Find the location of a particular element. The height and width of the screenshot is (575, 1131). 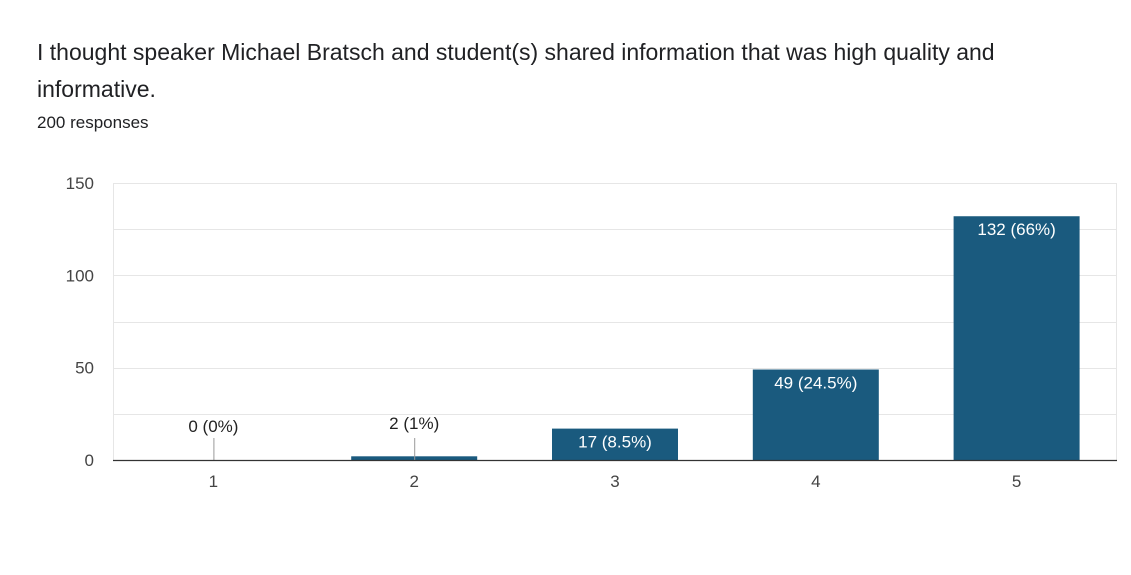

x-tick-label: 4 is located at coordinates (815, 481).